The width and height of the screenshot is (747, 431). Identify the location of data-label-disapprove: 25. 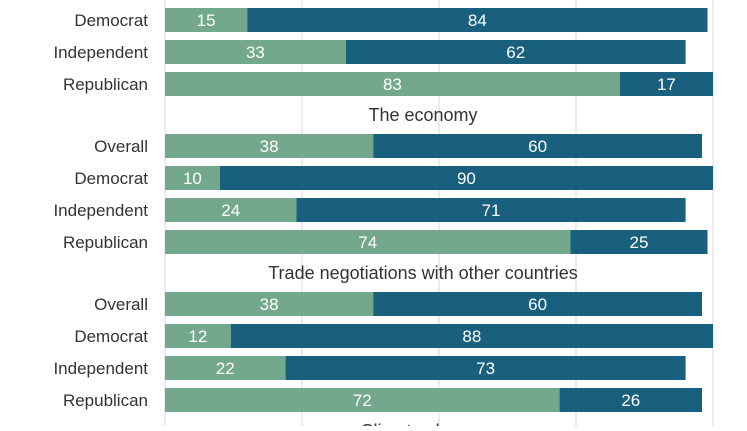
(639, 242).